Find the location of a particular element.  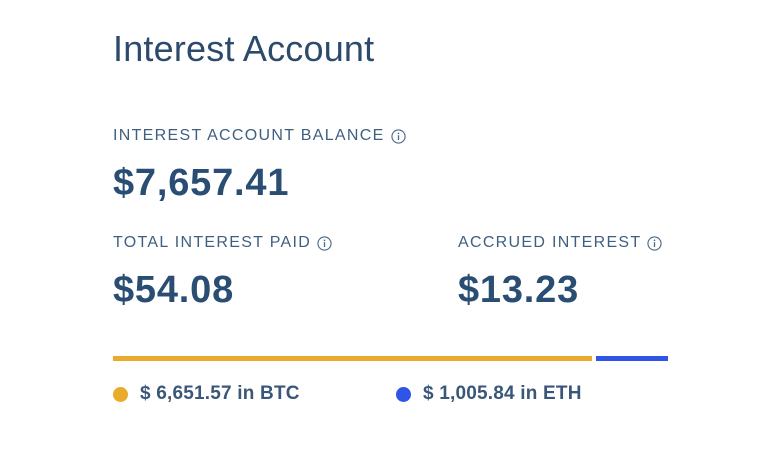

btc-dot-icon is located at coordinates (120, 394).